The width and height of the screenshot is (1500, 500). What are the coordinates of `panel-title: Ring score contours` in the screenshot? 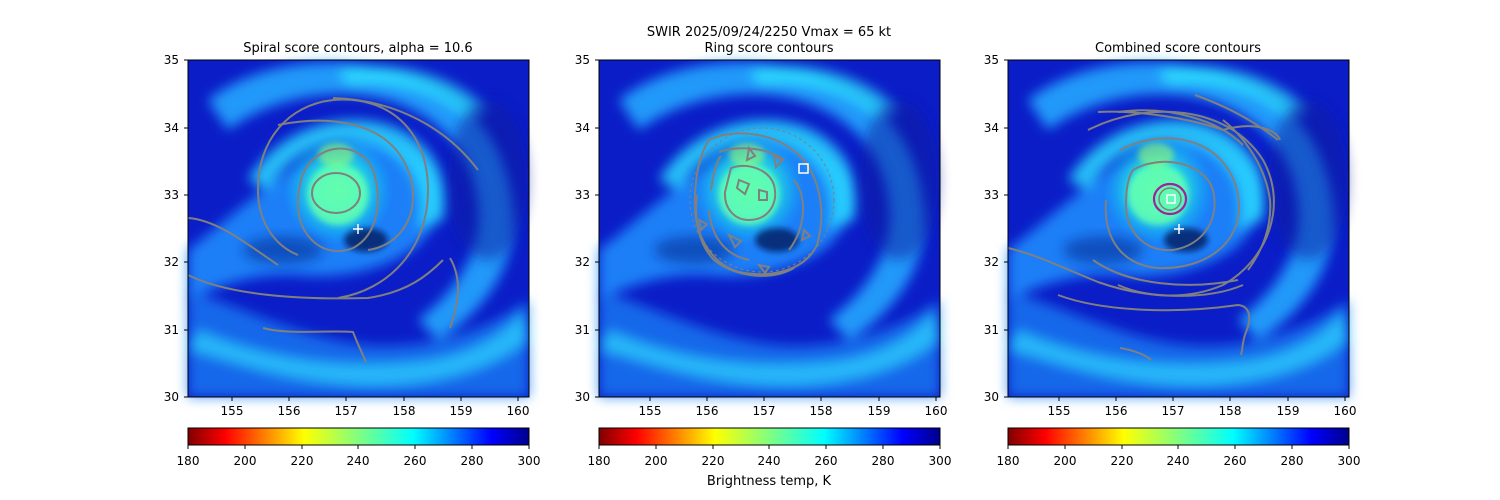 It's located at (768, 48).